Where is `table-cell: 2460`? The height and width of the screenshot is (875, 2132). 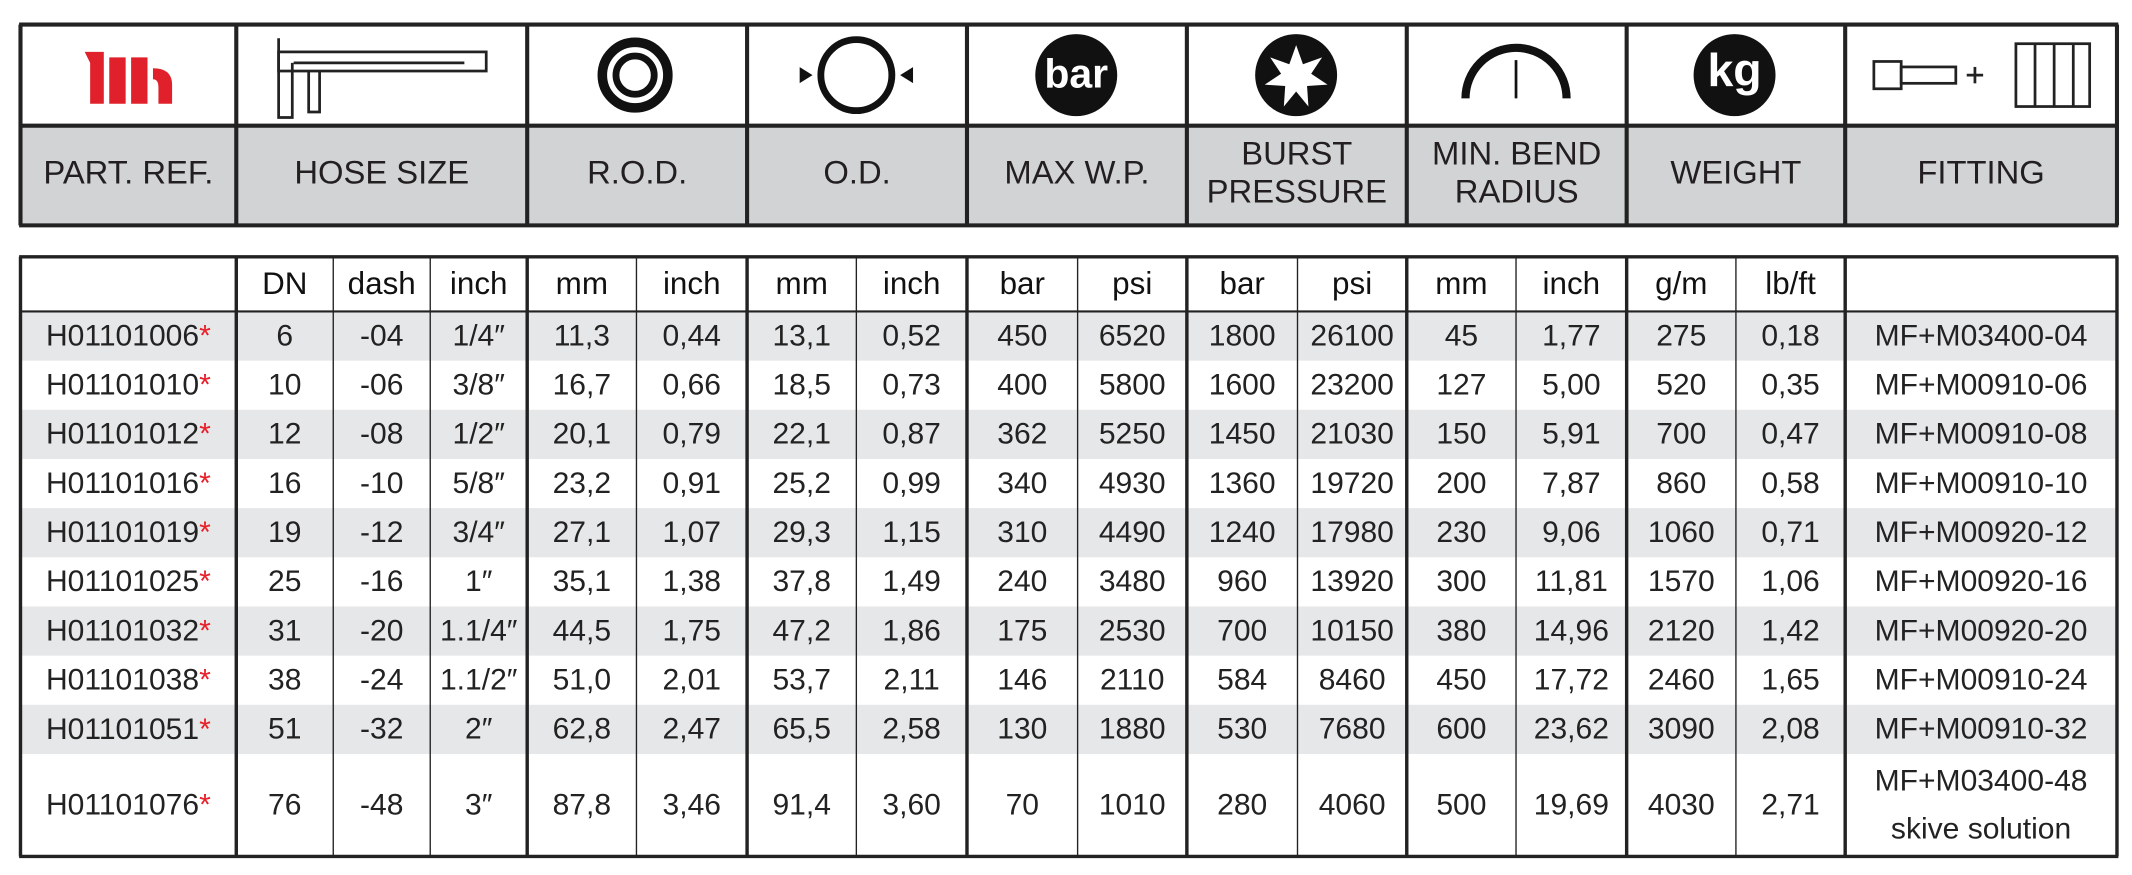
table-cell: 2460 is located at coordinates (1681, 680).